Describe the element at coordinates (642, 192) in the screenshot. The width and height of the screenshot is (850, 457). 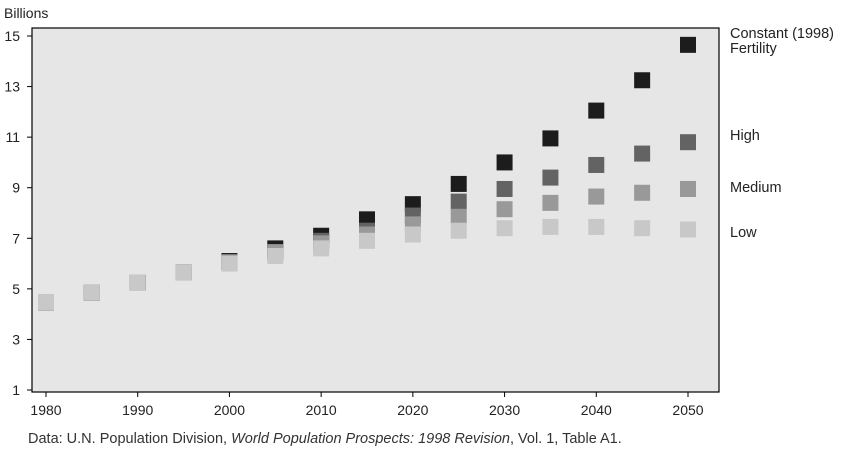
I see `point-medium-2045` at that location.